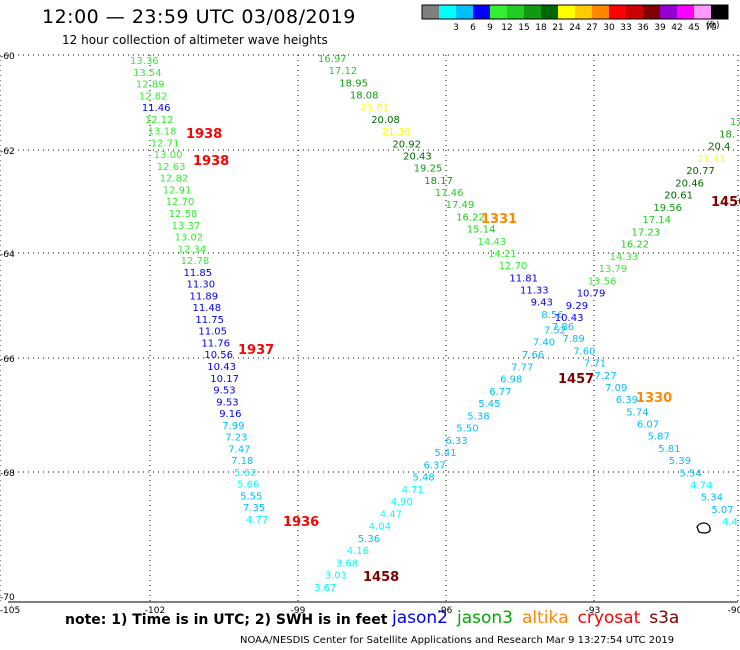 This screenshot has height=650, width=740. What do you see at coordinates (211, 161) in the screenshot?
I see `pass-time-label: 1938` at bounding box center [211, 161].